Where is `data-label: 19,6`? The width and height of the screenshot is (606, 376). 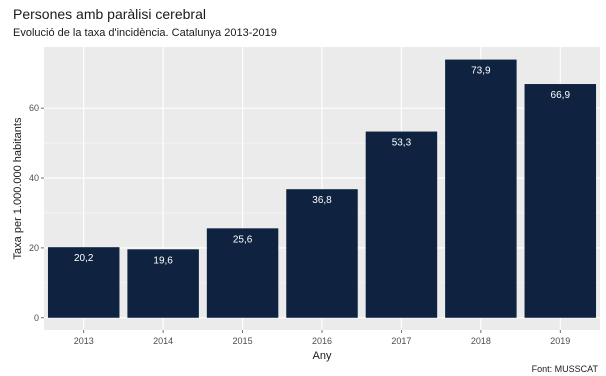 data-label: 19,6 is located at coordinates (163, 260).